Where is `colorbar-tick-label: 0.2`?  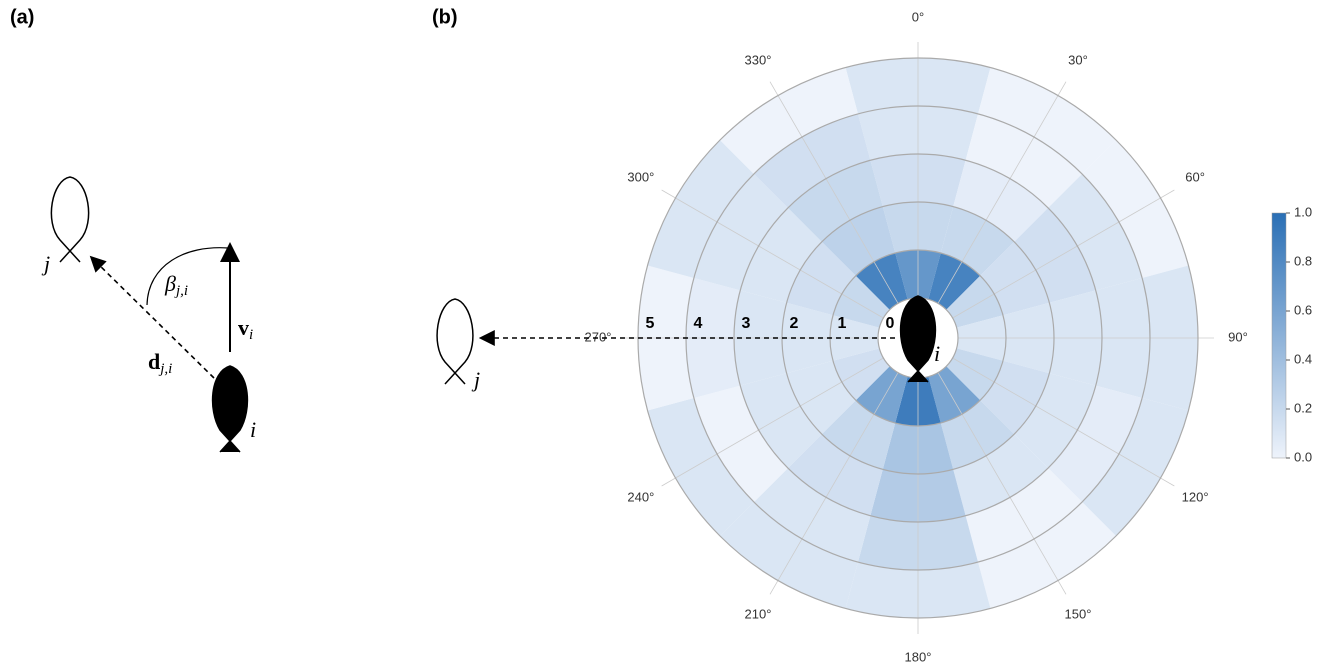
colorbar-tick-label: 0.2 is located at coordinates (1303, 407).